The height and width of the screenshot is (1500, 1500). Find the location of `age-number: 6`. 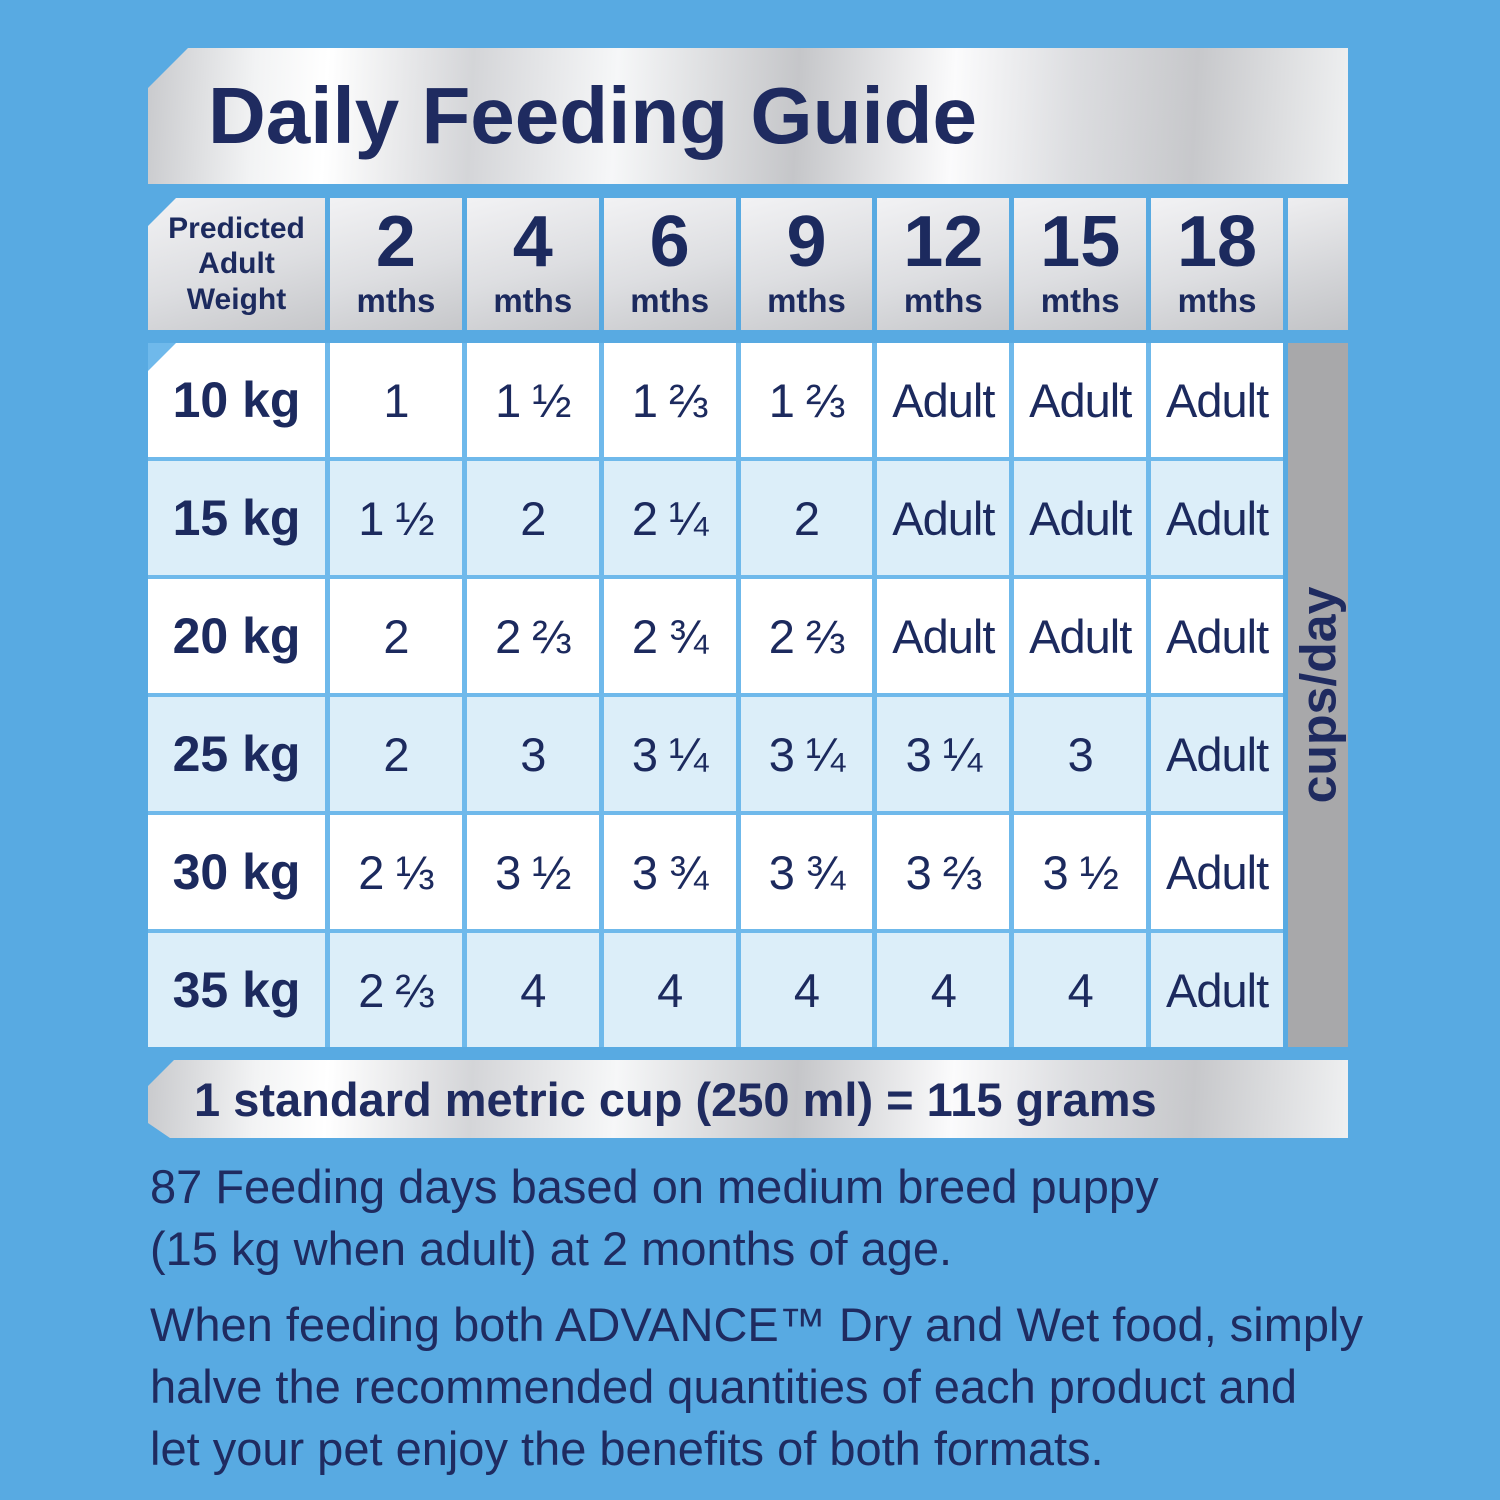

age-number: 6 is located at coordinates (669, 241).